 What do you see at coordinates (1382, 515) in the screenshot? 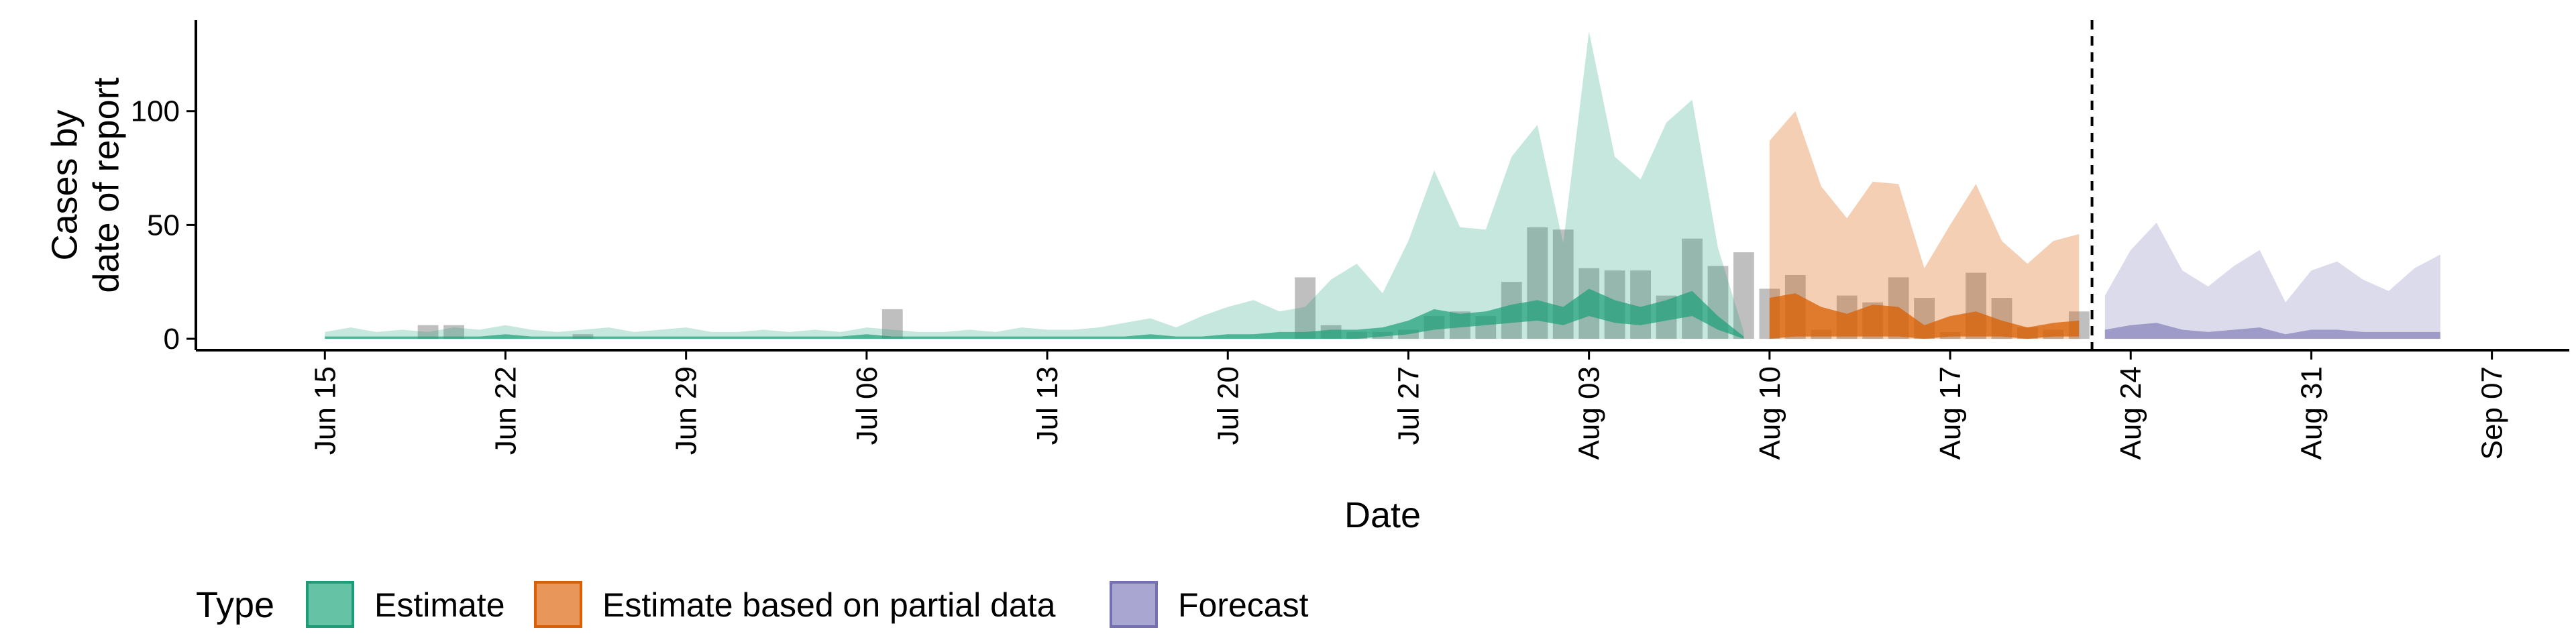
I see `x-axis-title: Date` at bounding box center [1382, 515].